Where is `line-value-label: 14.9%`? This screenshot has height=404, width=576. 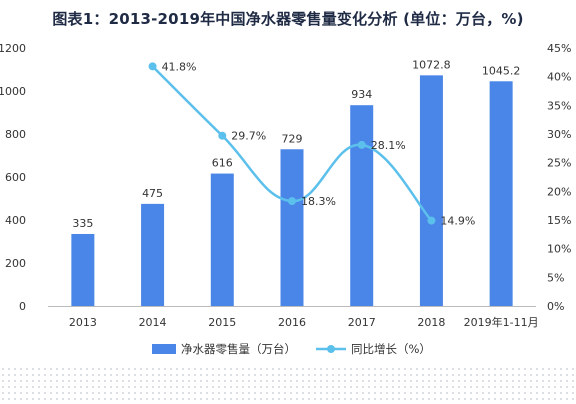 line-value-label: 14.9% is located at coordinates (457, 221).